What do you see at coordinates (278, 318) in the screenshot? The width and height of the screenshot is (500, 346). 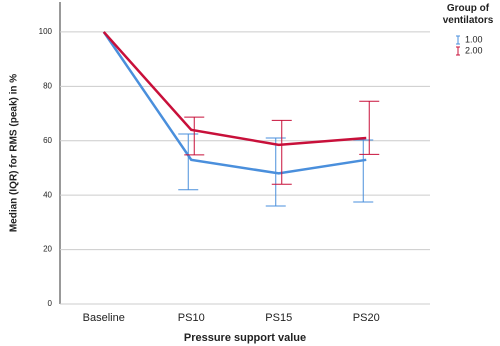 I see `x-tick-label: PS15` at bounding box center [278, 318].